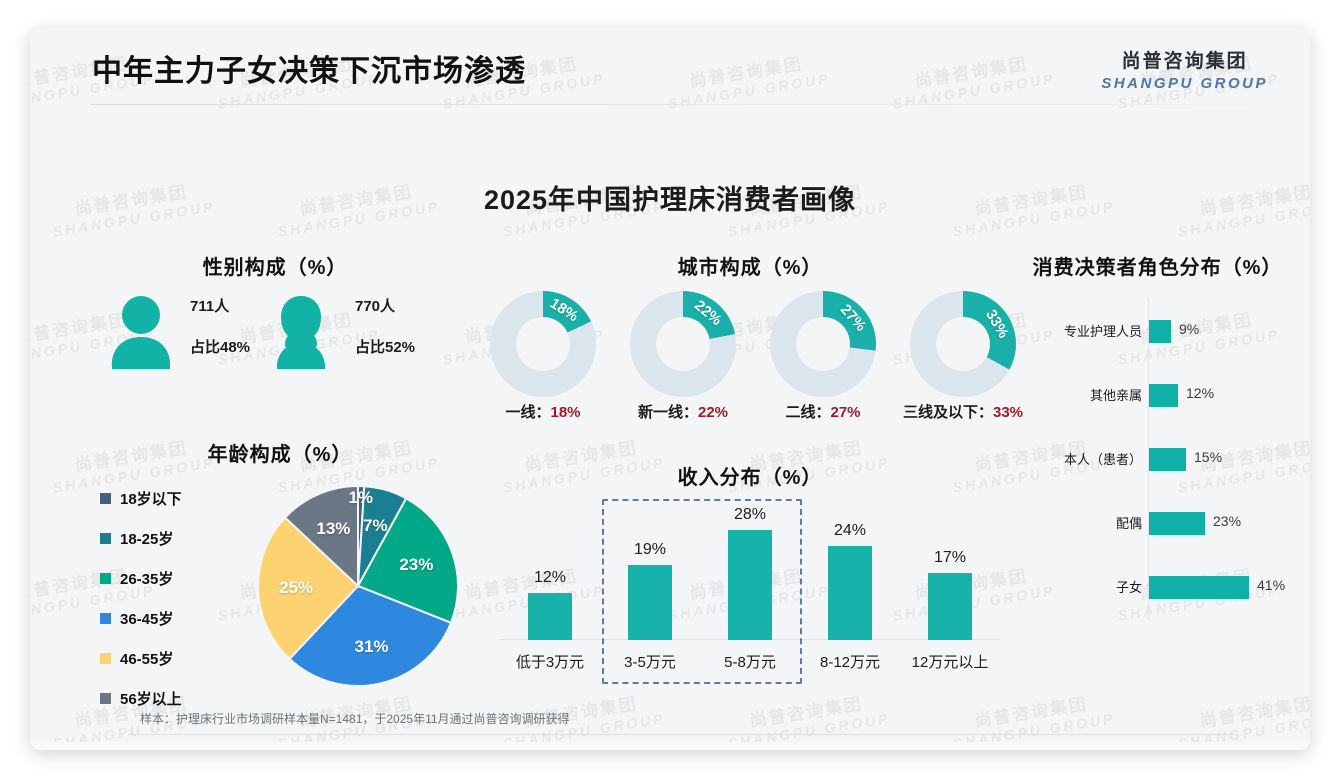 This screenshot has width=1340, height=780. I want to click on decision-category-label: 其他亲属, so click(1115, 395).